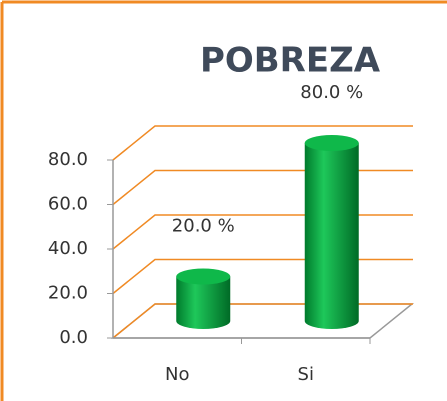 Image resolution: width=447 pixels, height=401 pixels. Describe the element at coordinates (290, 61) in the screenshot. I see `chart-title: POBREZA` at that location.